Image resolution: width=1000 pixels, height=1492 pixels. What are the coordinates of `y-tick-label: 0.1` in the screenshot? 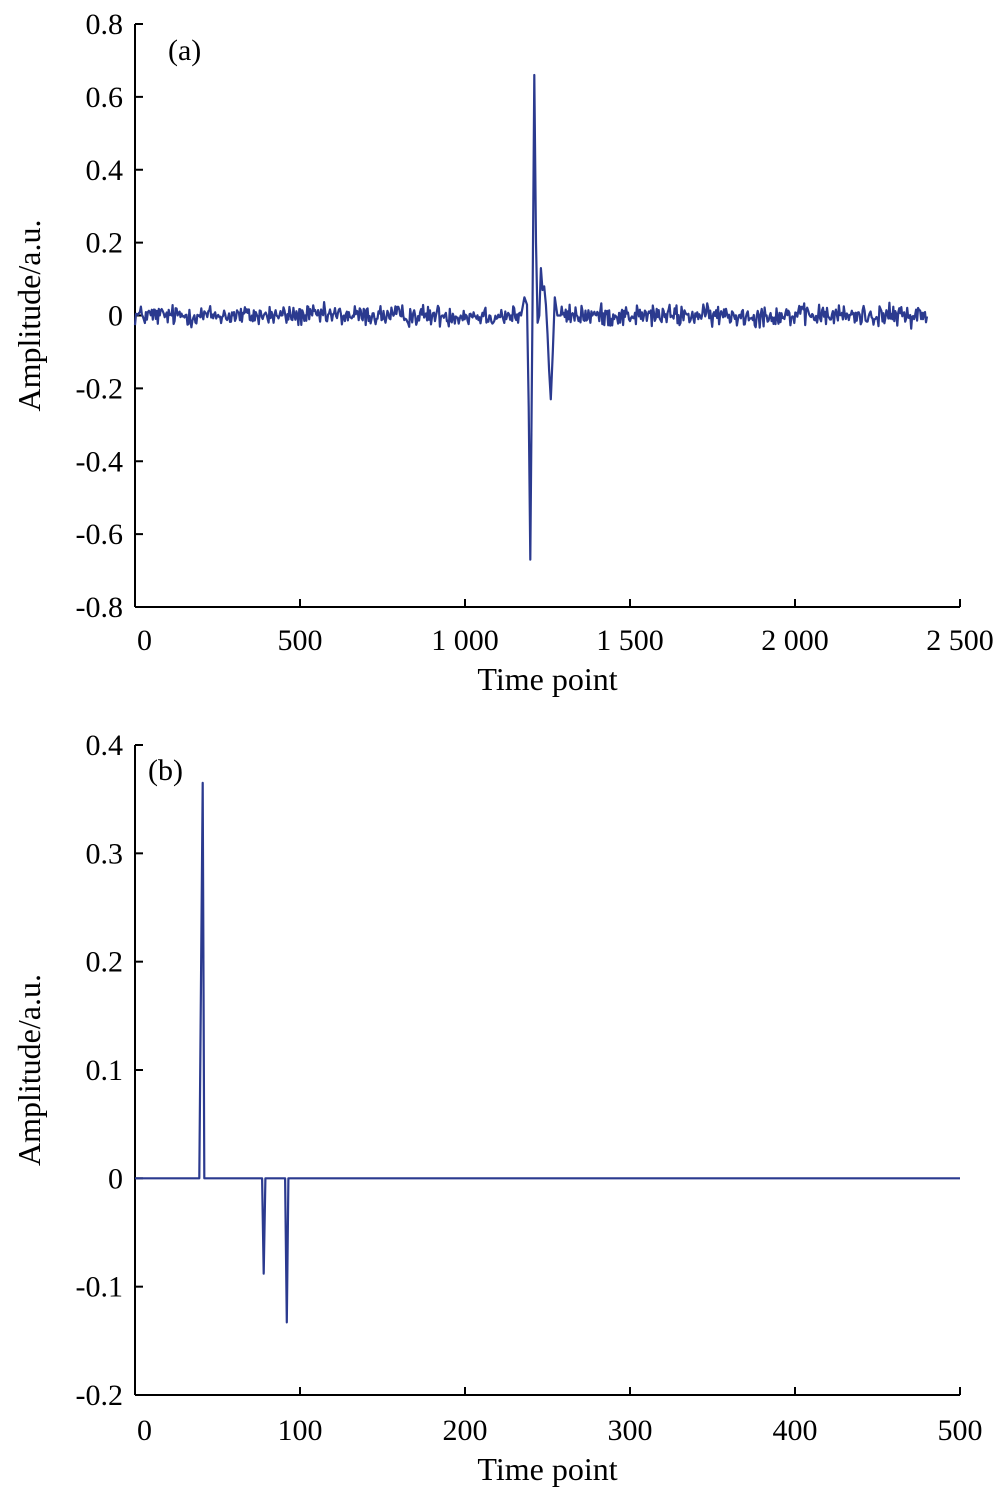 It's located at (105, 1070).